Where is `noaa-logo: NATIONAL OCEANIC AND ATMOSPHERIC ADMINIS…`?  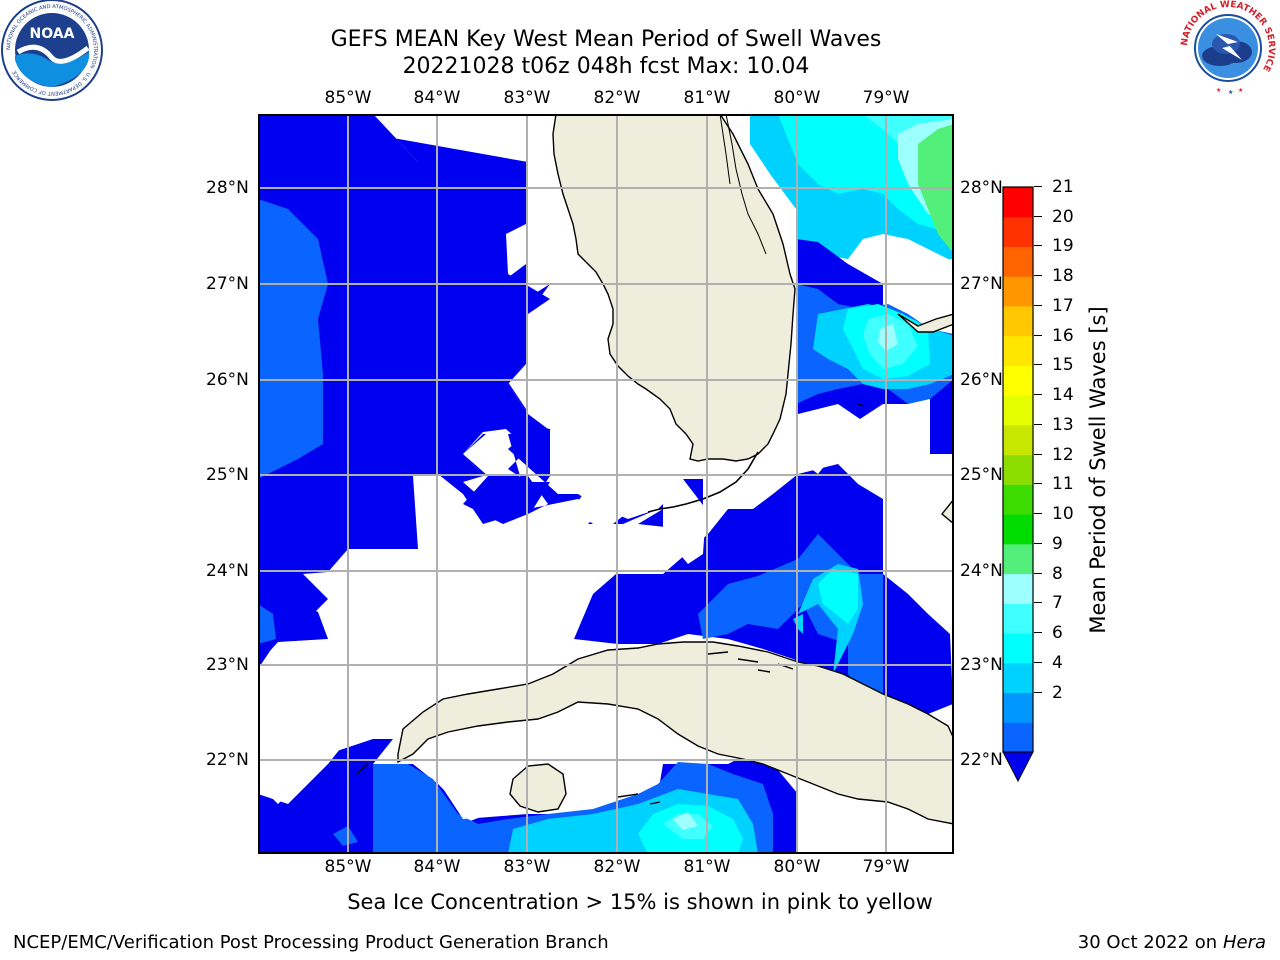
noaa-logo: NATIONAL OCEANIC AND ATMOSPHERIC ADMINIS… is located at coordinates (52, 50).